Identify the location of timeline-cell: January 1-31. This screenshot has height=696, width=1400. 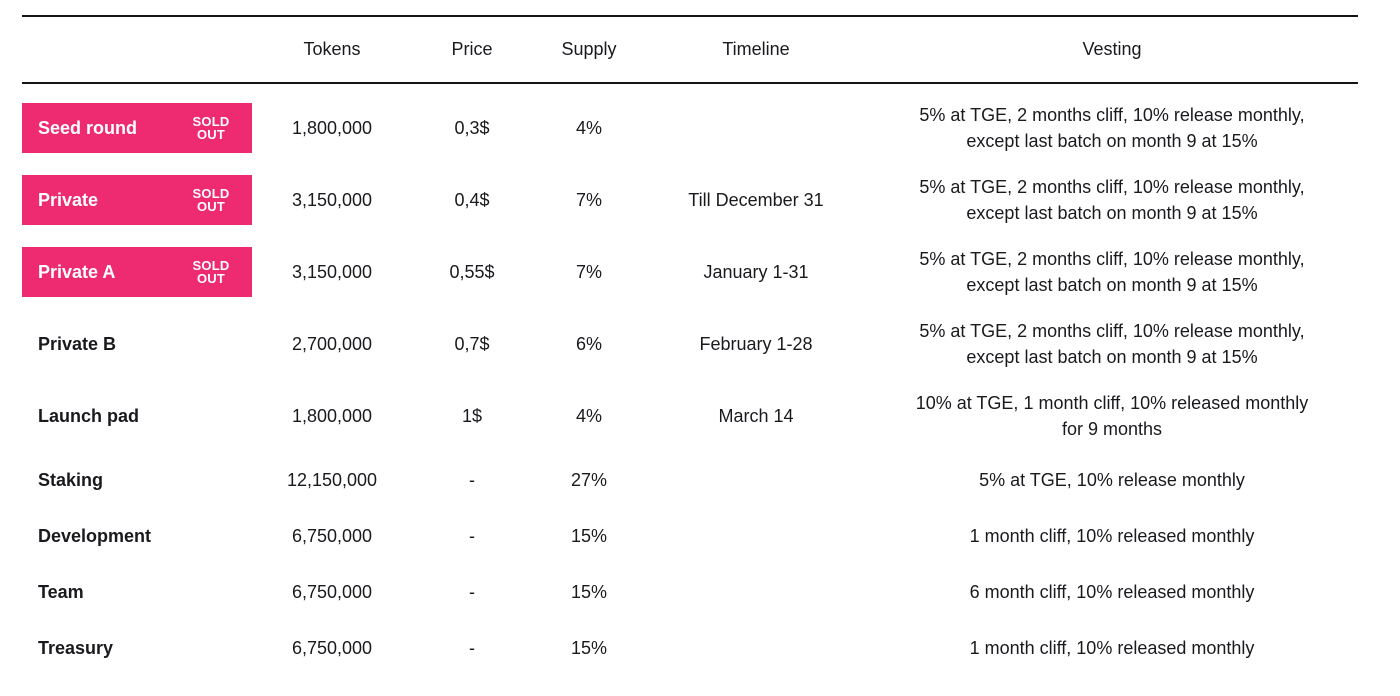
(756, 271).